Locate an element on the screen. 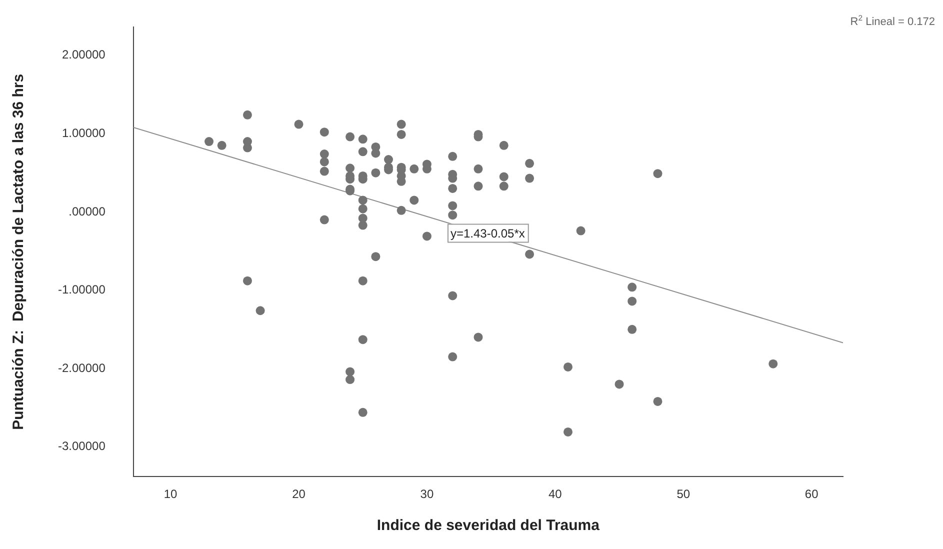 The image size is (943, 549). x-axis-title: Indice de severidad del Trauma is located at coordinates (488, 525).